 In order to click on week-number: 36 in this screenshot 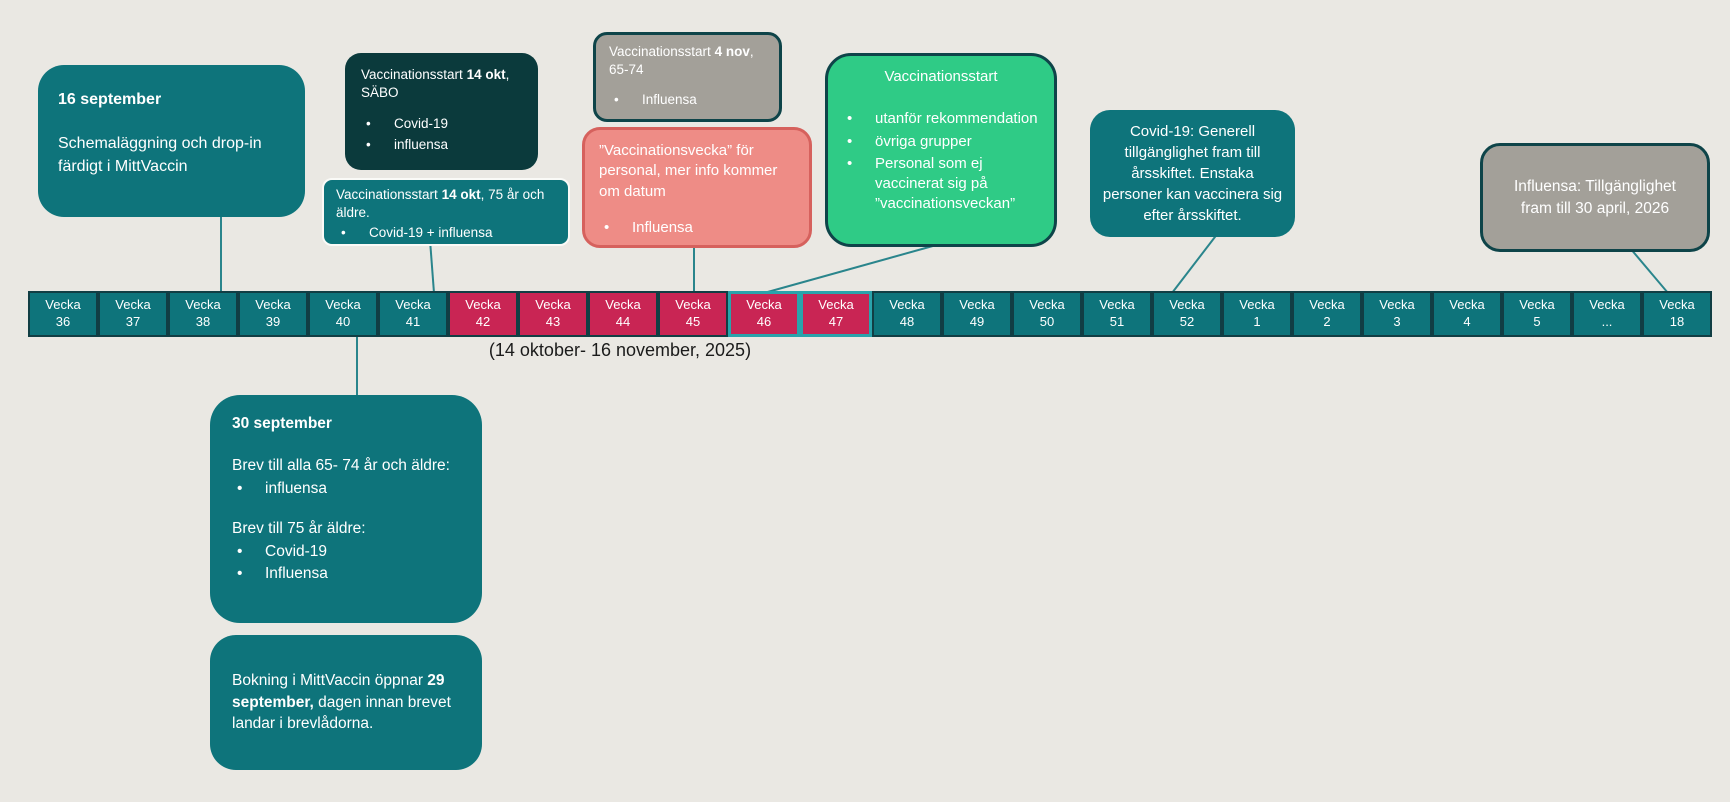, I will do `click(63, 321)`.